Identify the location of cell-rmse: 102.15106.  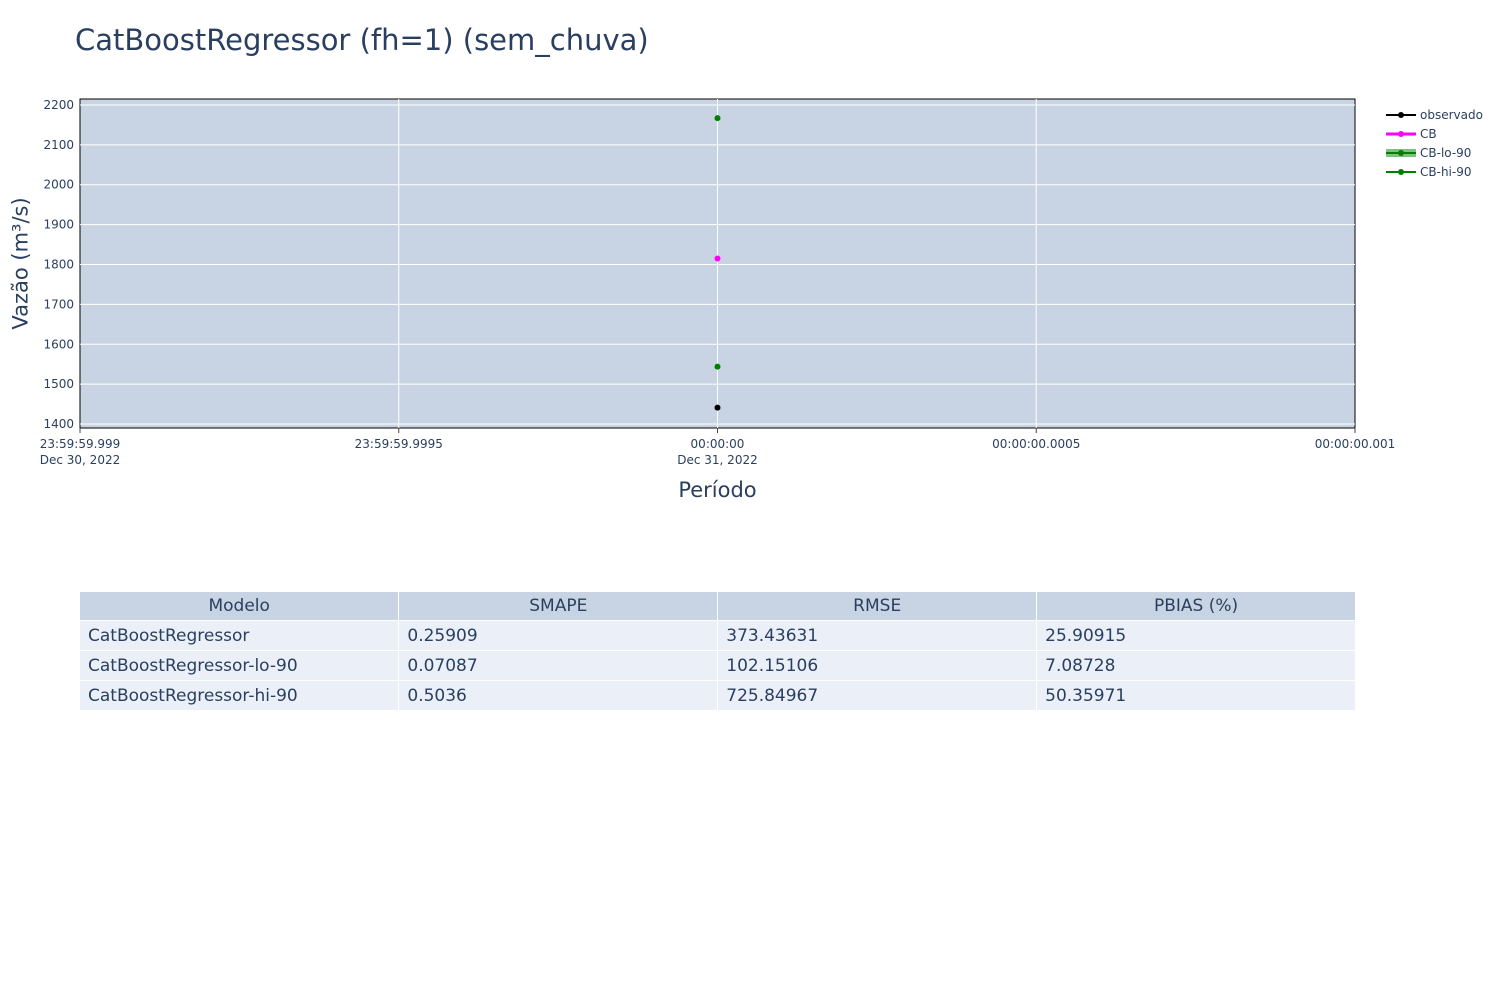
(877, 665).